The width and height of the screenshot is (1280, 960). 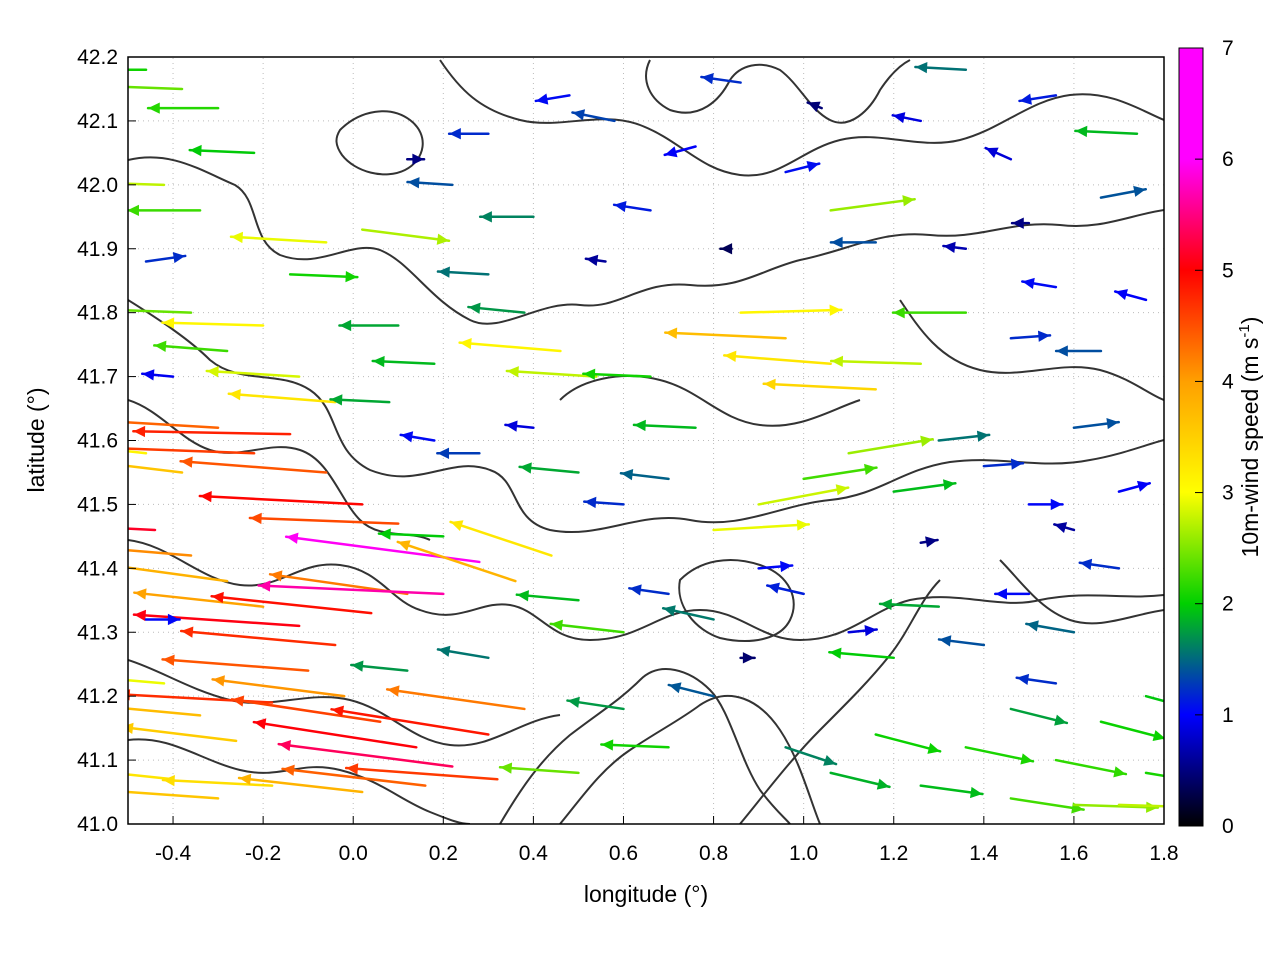 What do you see at coordinates (1228, 826) in the screenshot?
I see `colorbar-tick-label: 0` at bounding box center [1228, 826].